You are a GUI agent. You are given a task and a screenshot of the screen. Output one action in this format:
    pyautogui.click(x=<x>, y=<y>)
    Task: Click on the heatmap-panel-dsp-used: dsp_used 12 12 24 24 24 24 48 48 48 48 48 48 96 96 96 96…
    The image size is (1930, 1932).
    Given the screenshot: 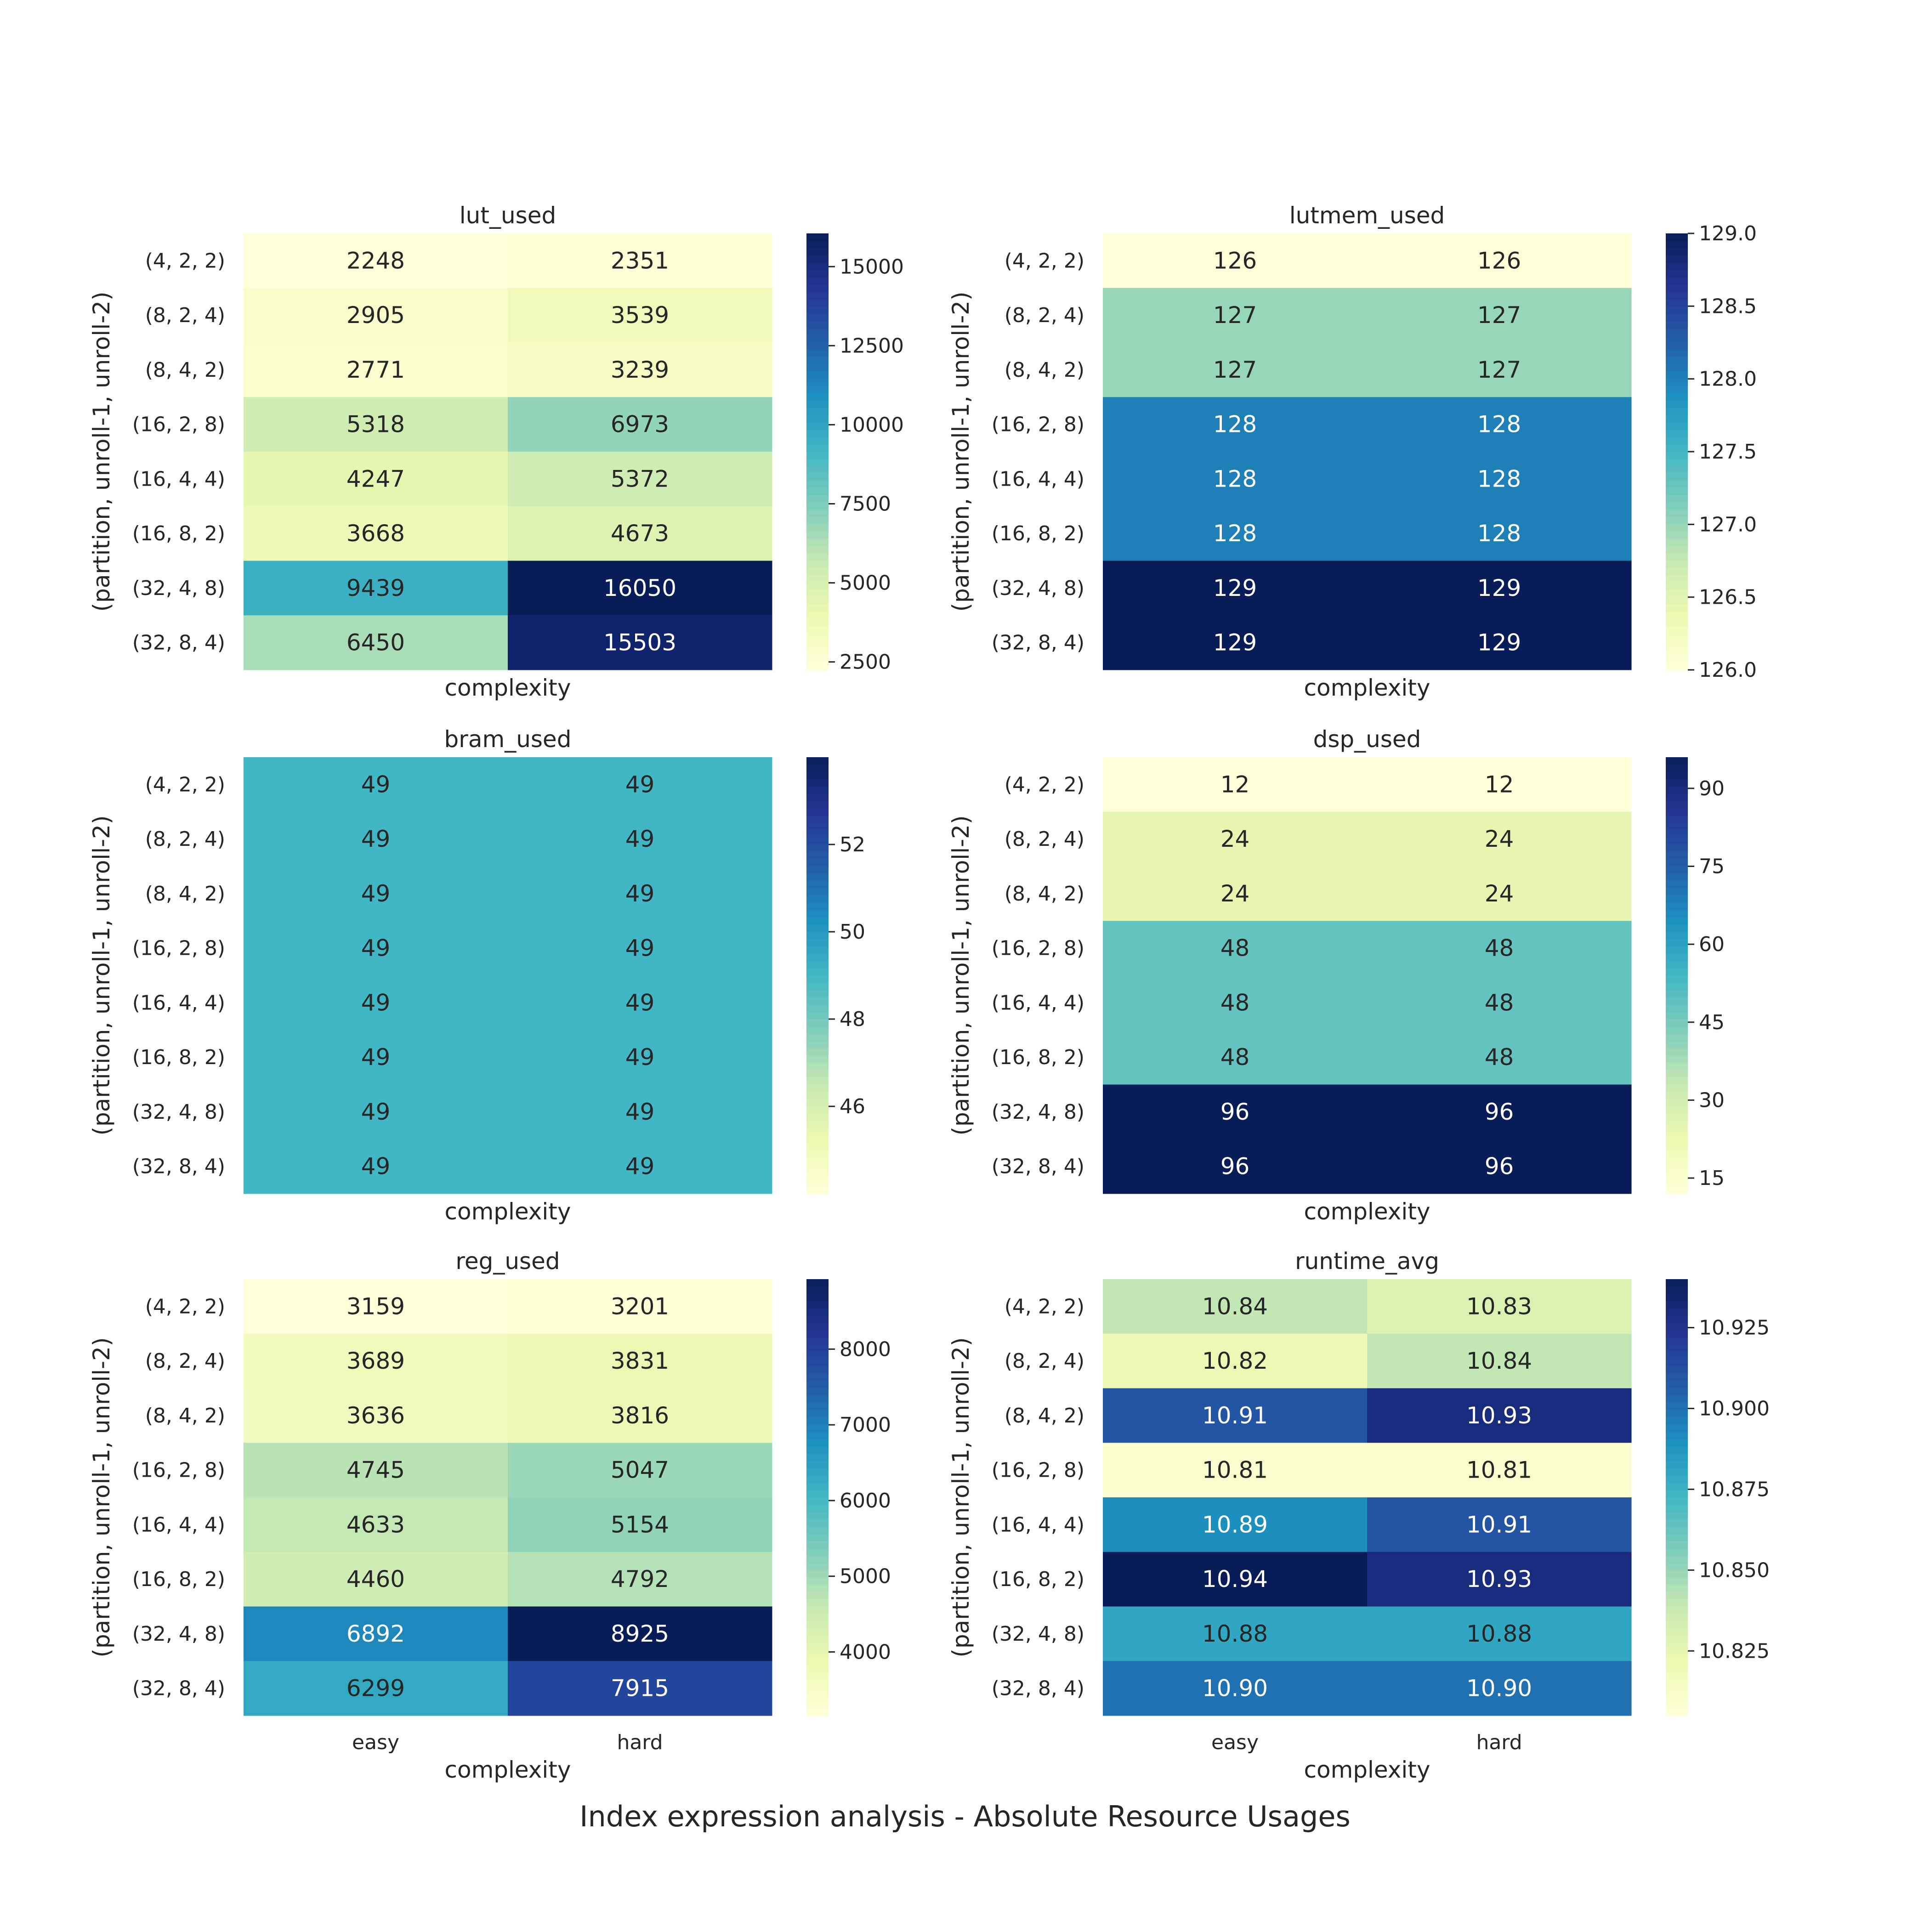 What is the action you would take?
    pyautogui.click(x=1336, y=975)
    